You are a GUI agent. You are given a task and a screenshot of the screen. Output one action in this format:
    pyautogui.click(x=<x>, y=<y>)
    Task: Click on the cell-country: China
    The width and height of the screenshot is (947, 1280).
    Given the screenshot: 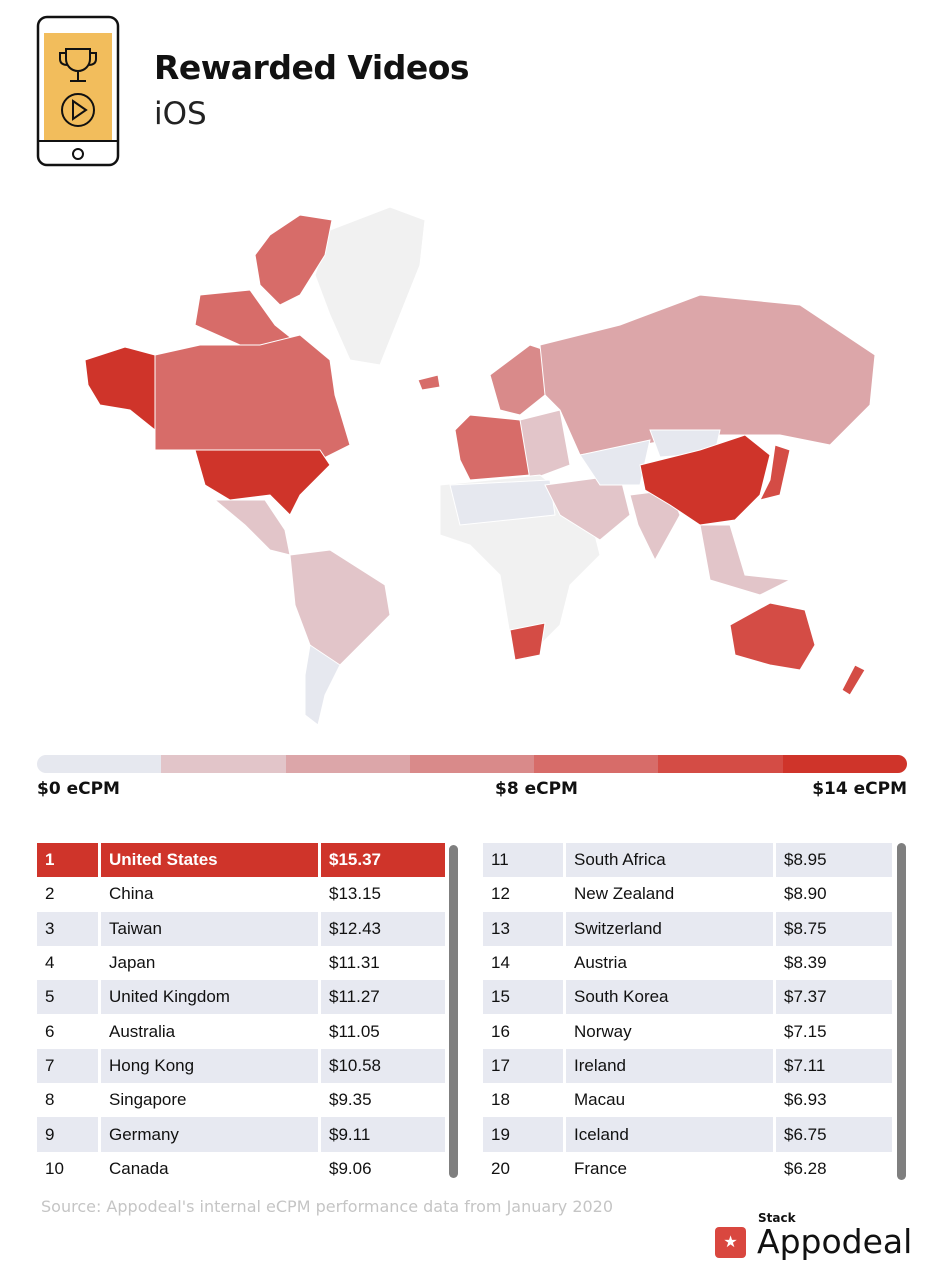 What is the action you would take?
    pyautogui.click(x=131, y=894)
    